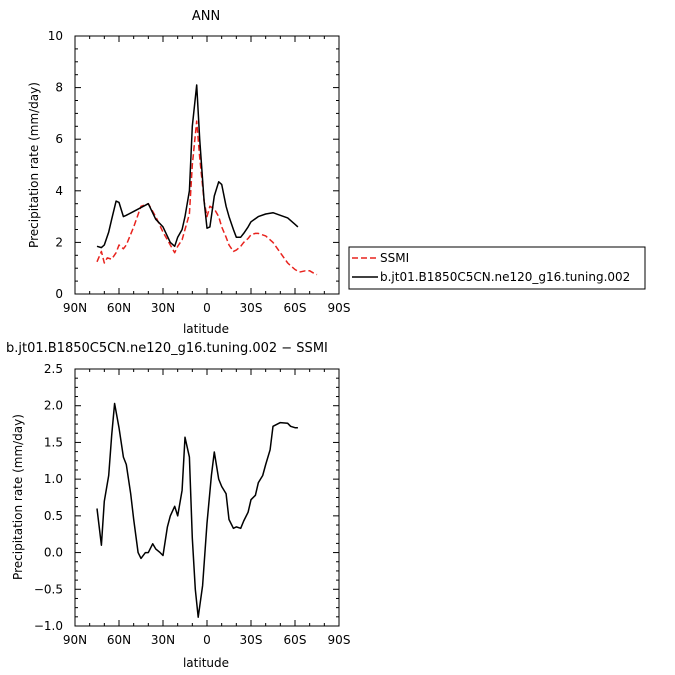 The height and width of the screenshot is (675, 675). Describe the element at coordinates (59, 191) in the screenshot. I see `y-tick-label: 4` at that location.